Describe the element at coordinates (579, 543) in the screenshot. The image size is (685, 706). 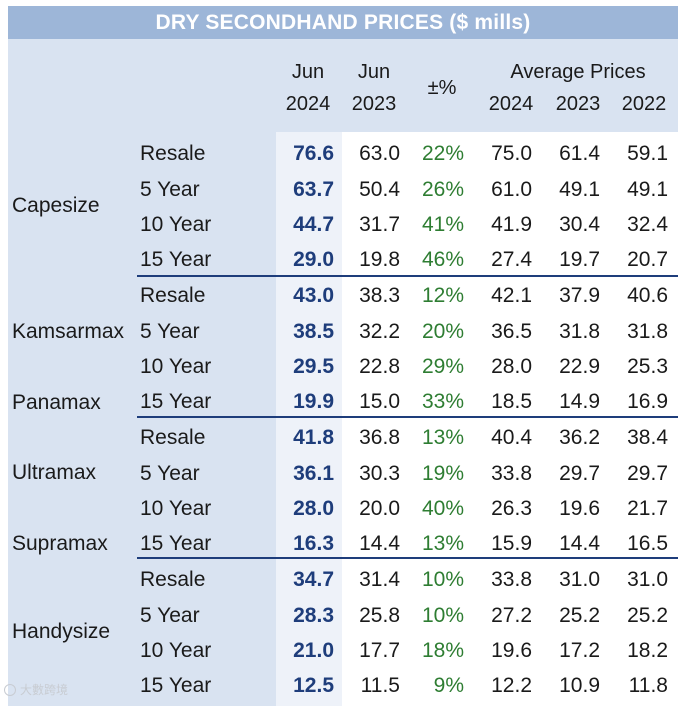
I see `cell-avg2023: 14.4` at that location.